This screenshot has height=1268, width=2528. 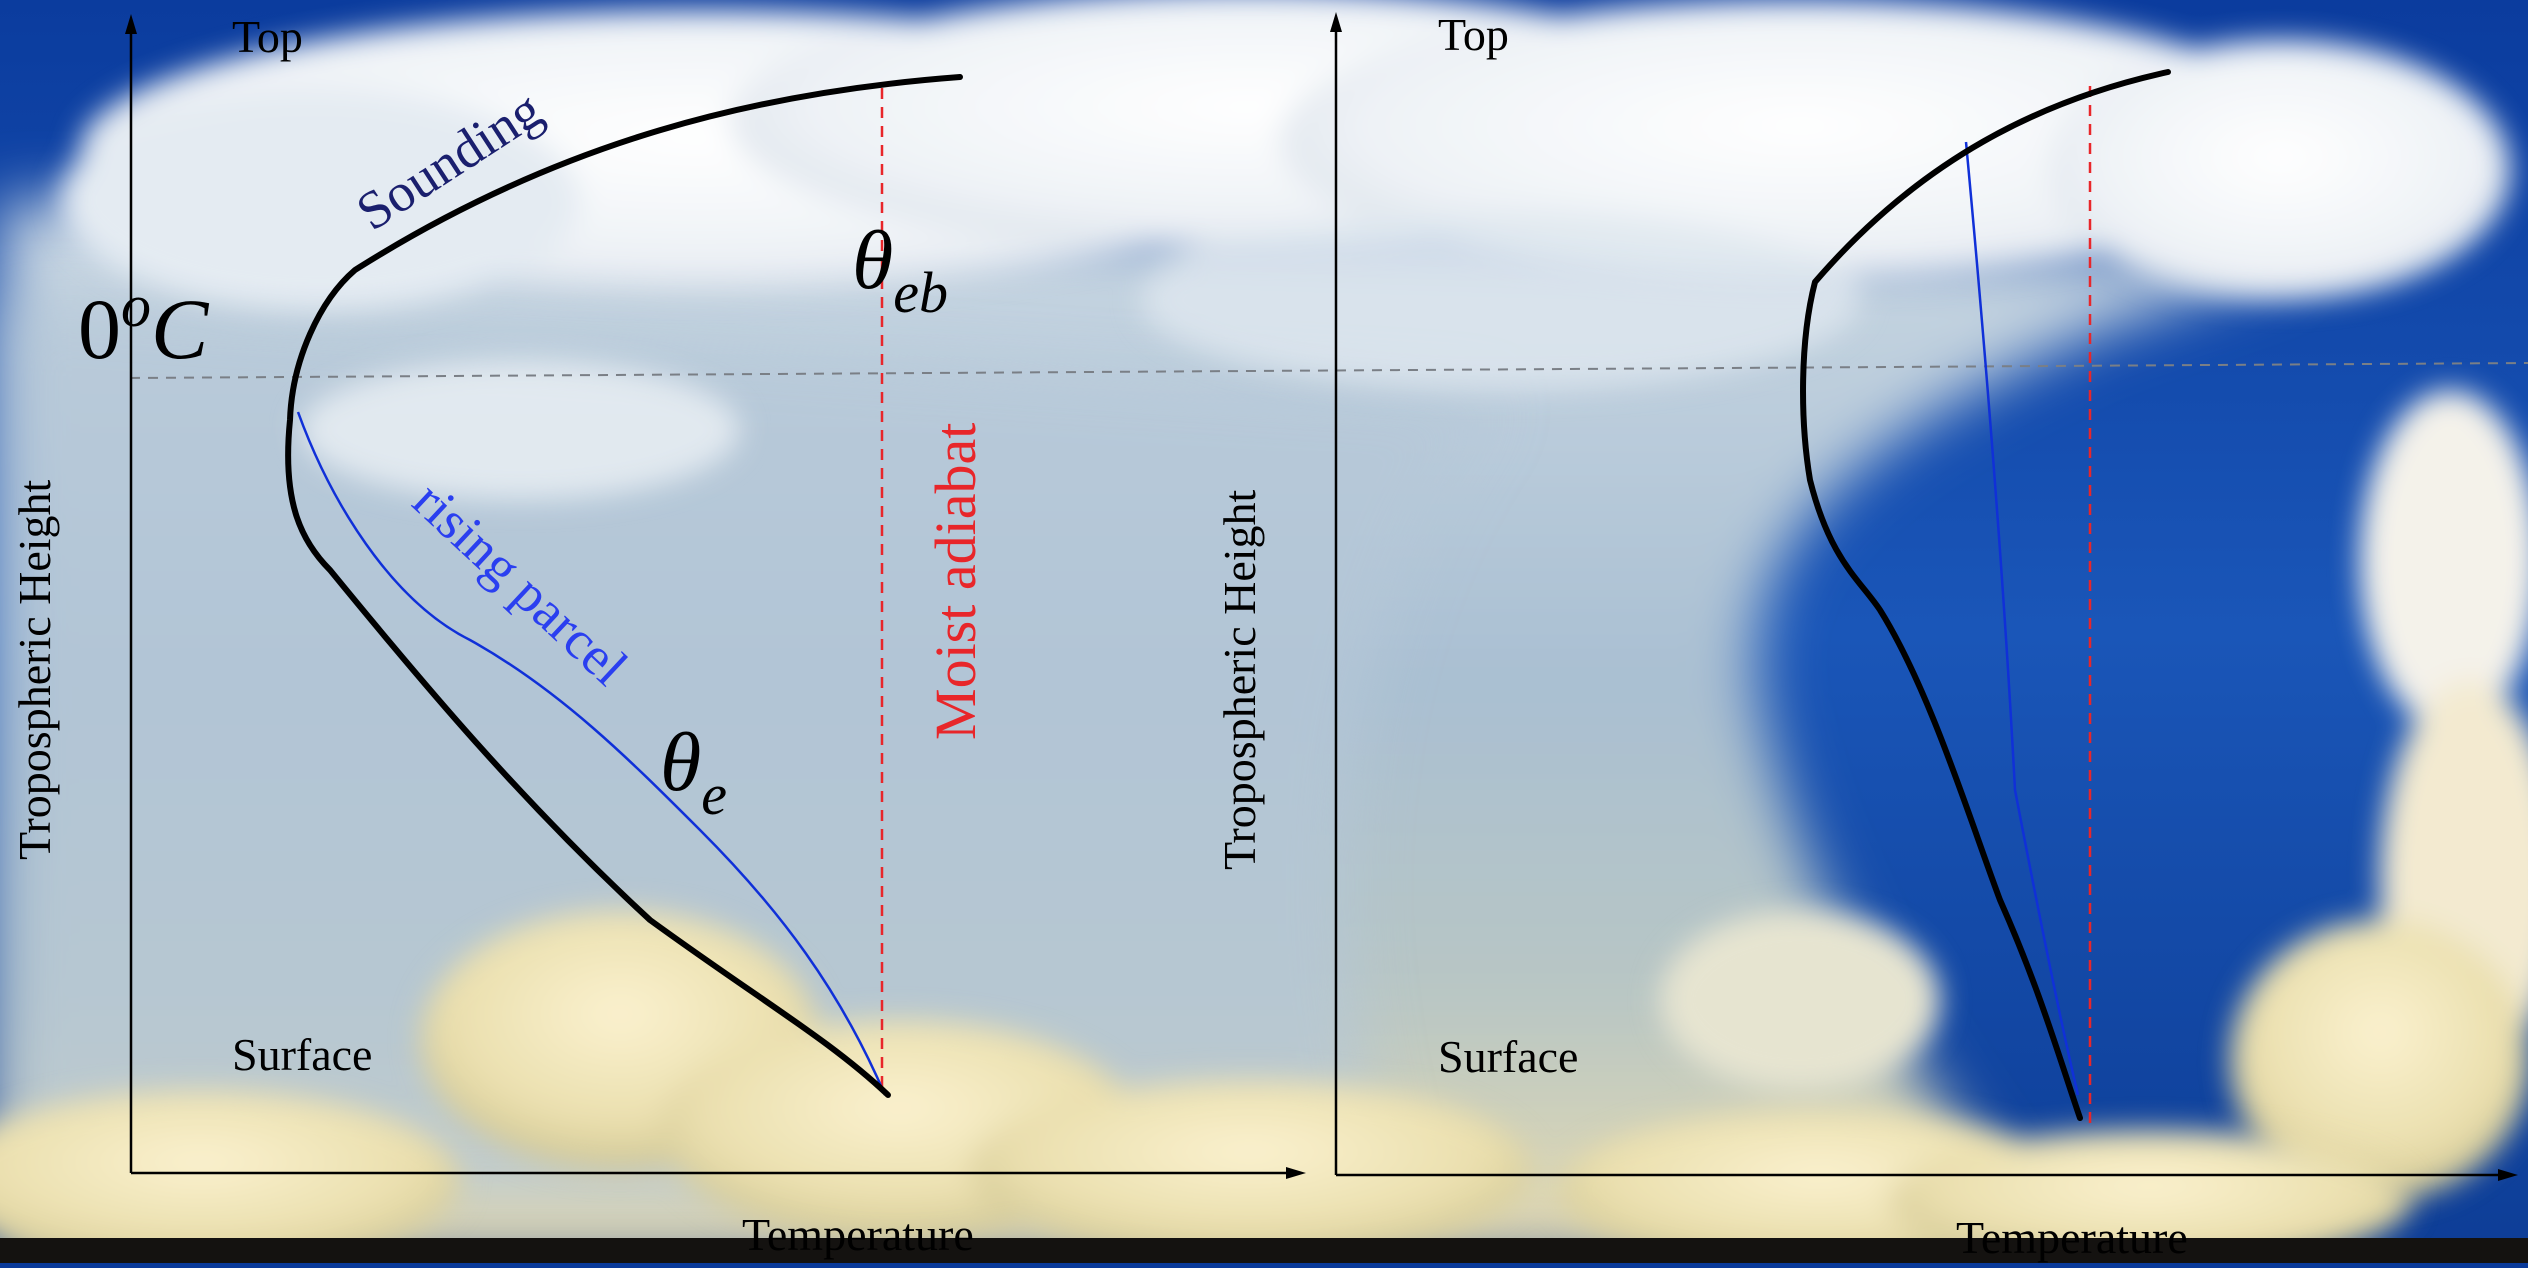 What do you see at coordinates (34, 669) in the screenshot?
I see `left-y-axis-label: Tropospheric Height` at bounding box center [34, 669].